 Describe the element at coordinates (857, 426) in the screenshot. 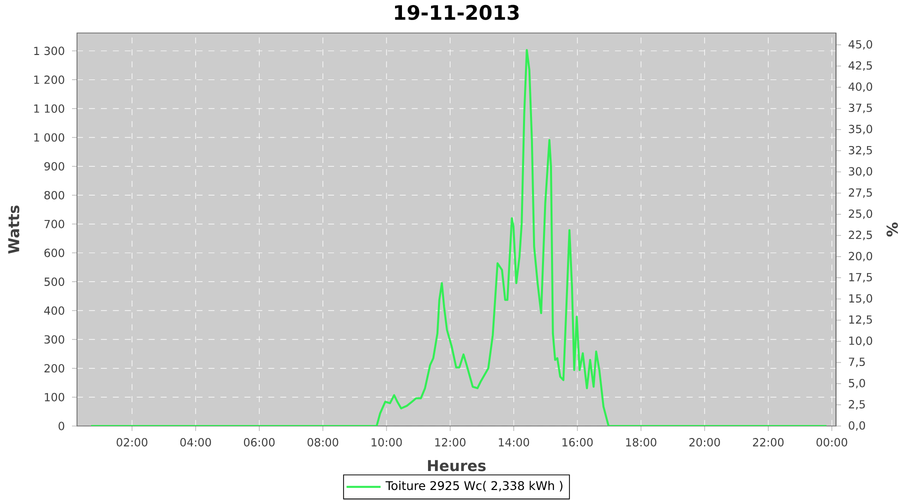

I see `y2-tick-label: 0,0` at that location.